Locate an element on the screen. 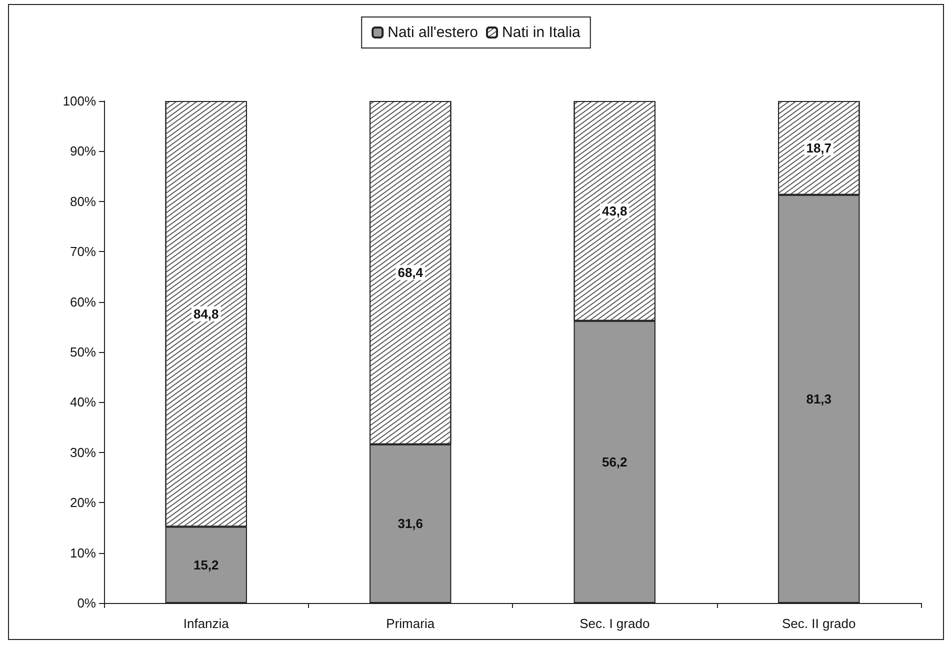 The width and height of the screenshot is (952, 649). y-tick-label: 80% is located at coordinates (83, 201).